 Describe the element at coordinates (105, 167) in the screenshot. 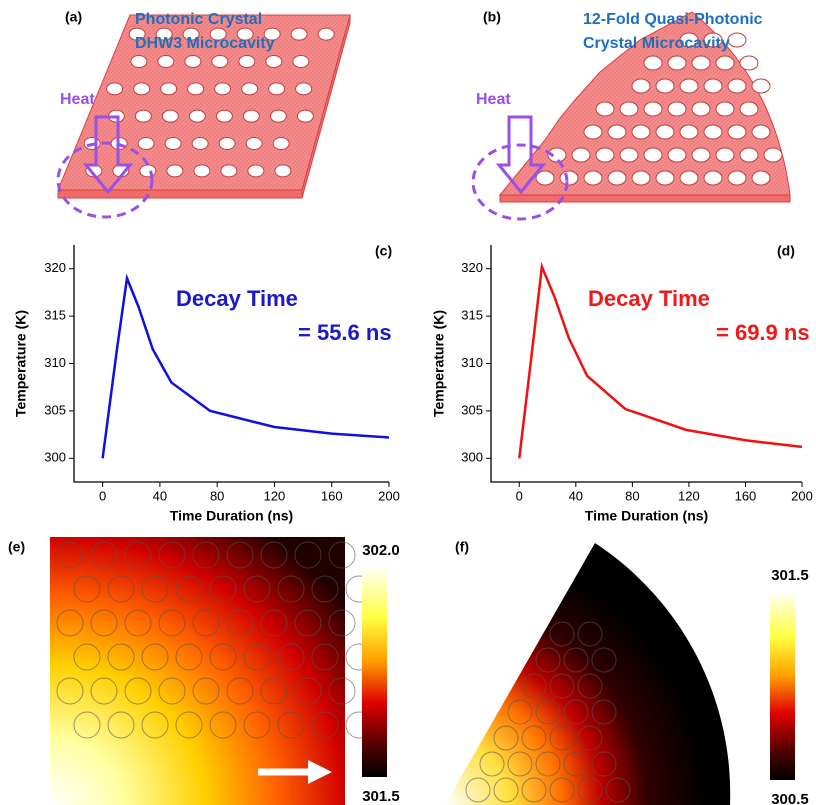

I see `heat-marker-a` at that location.